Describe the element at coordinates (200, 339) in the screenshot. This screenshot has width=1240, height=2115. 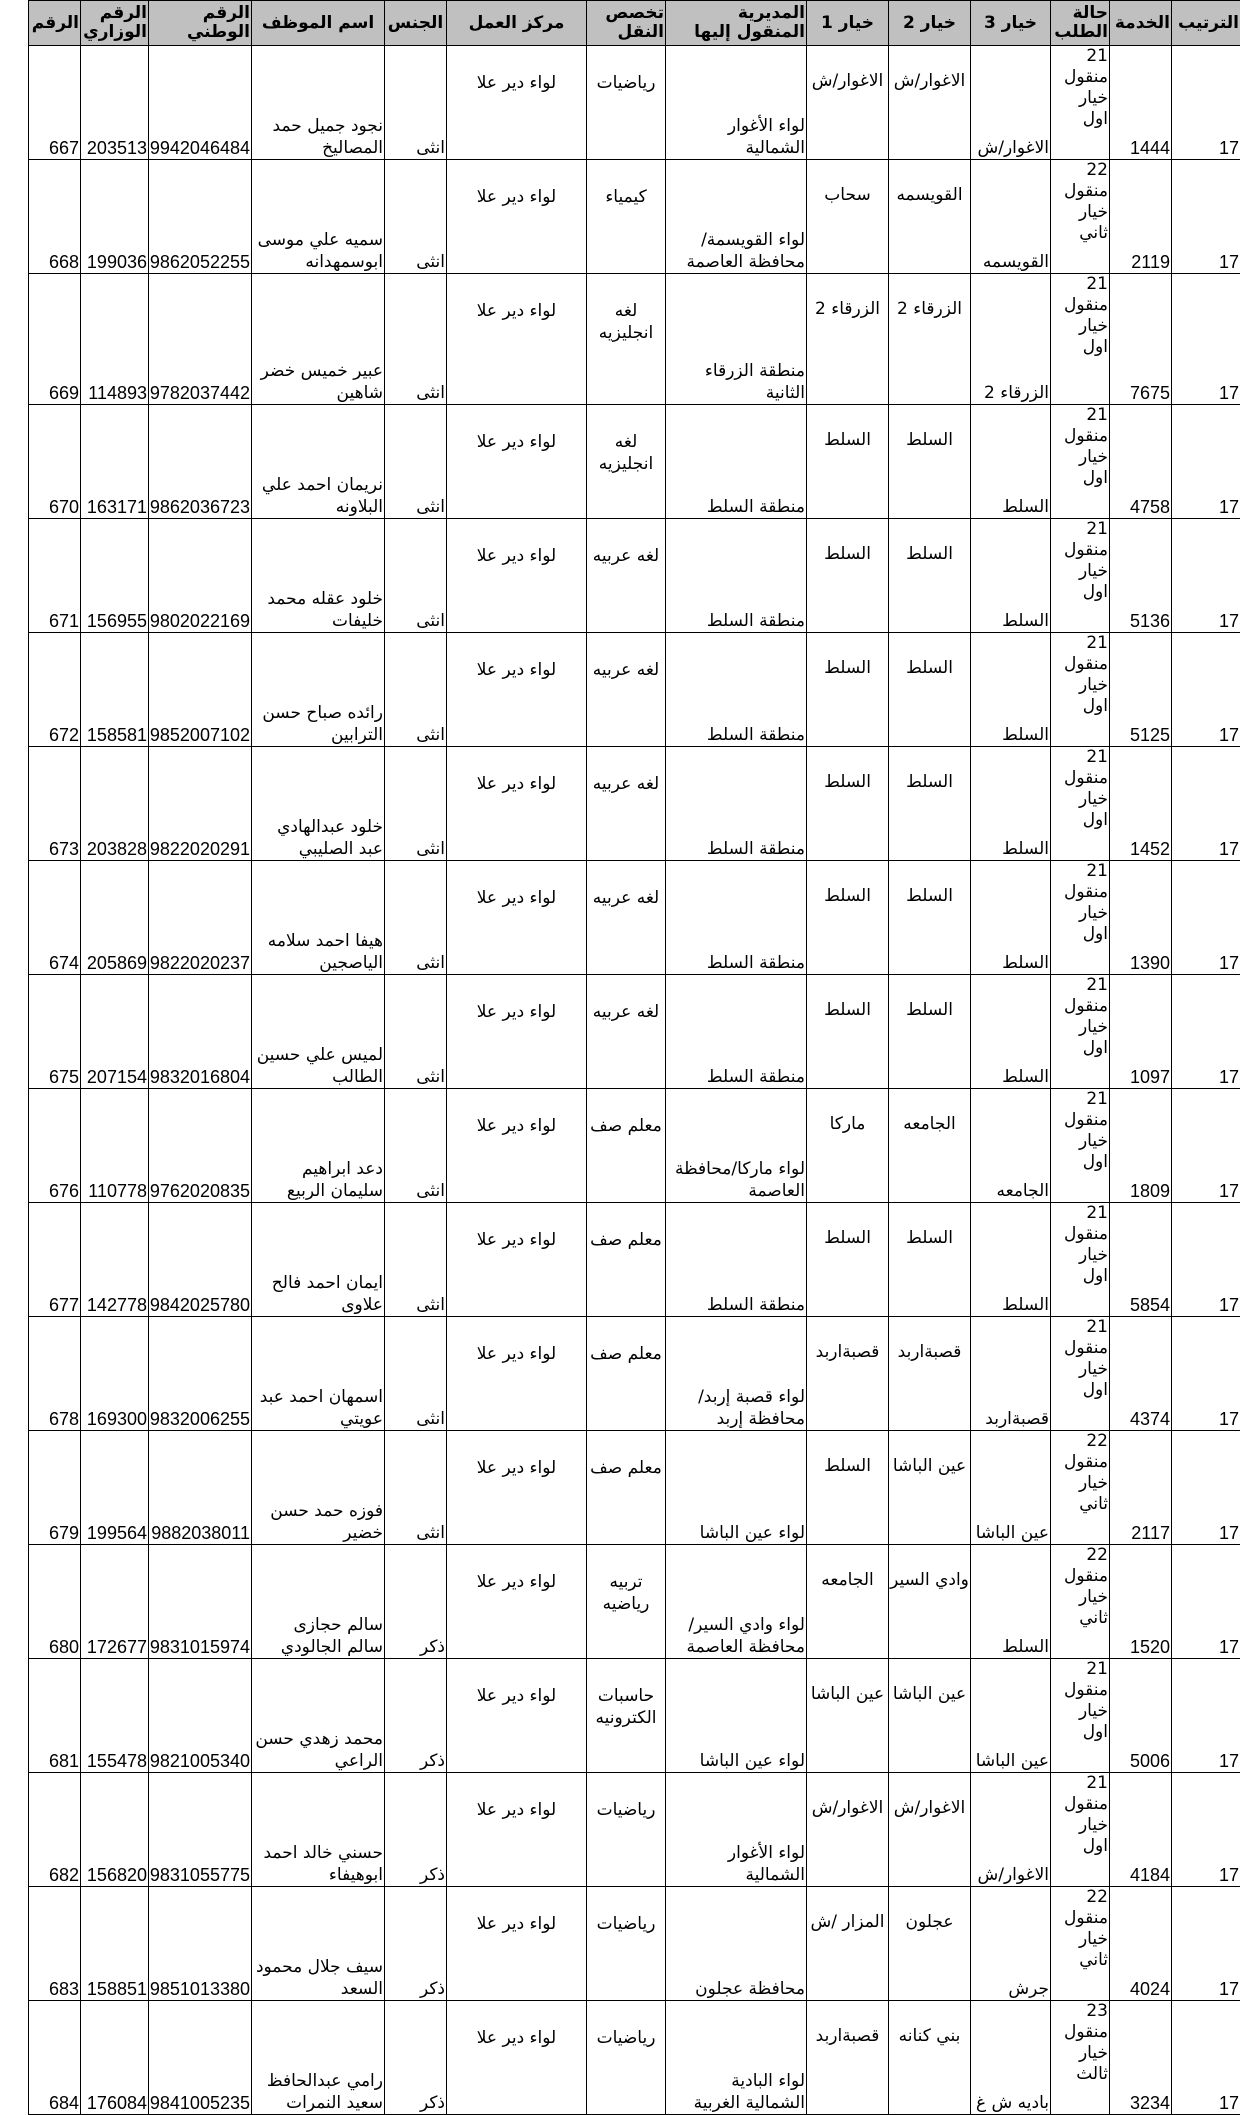
I see `national-id-cell: 9782037442` at that location.